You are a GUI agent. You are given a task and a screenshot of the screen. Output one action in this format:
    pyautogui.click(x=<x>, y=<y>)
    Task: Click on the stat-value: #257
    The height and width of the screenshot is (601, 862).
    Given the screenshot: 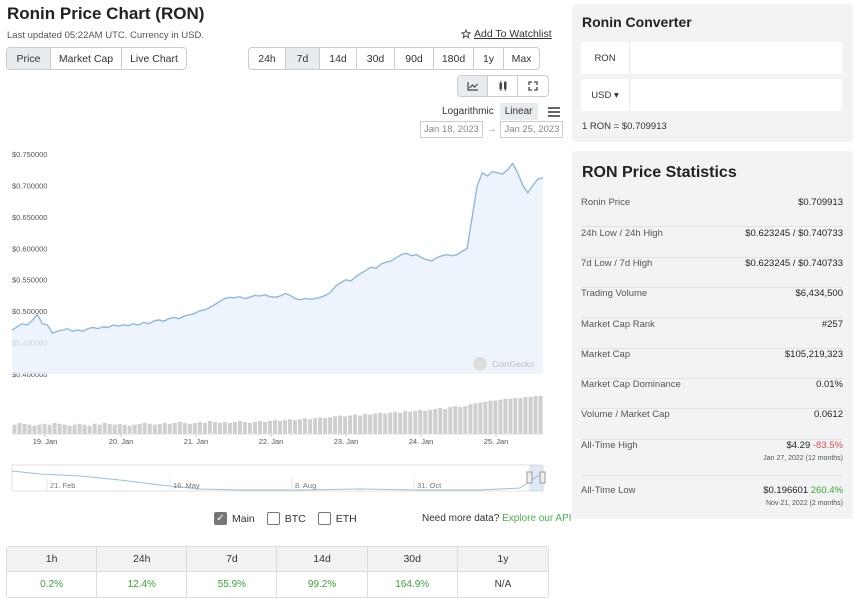 What is the action you would take?
    pyautogui.click(x=832, y=324)
    